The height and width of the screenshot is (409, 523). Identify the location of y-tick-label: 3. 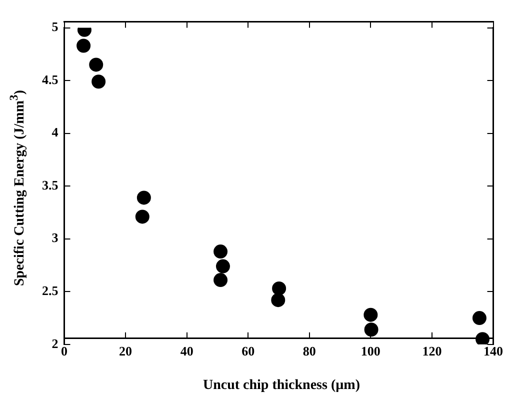
(55, 238).